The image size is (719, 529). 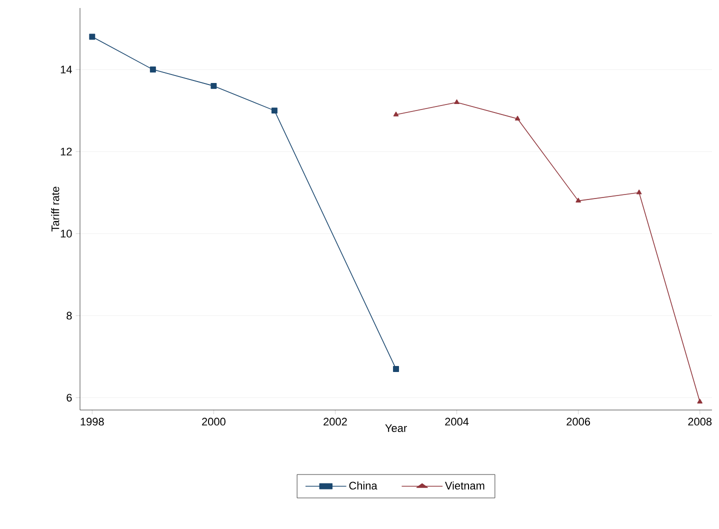 What do you see at coordinates (464, 486) in the screenshot?
I see `legend-label: Vietnam` at bounding box center [464, 486].